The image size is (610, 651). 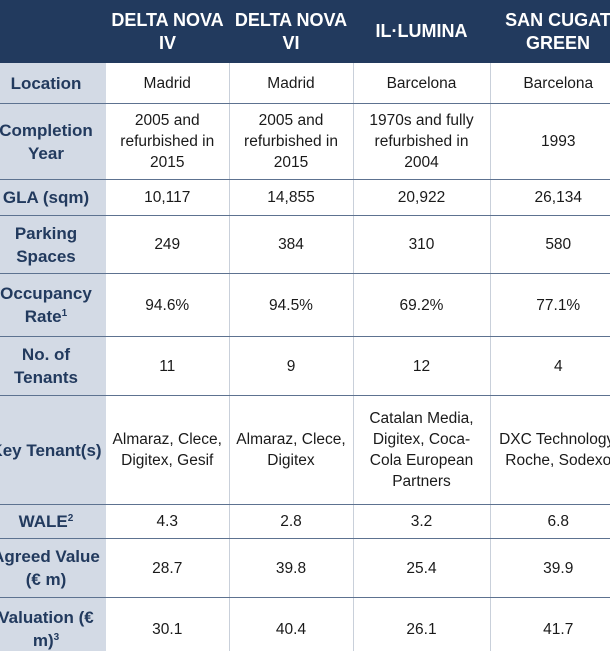 I want to click on table-cell: 384, so click(x=291, y=244).